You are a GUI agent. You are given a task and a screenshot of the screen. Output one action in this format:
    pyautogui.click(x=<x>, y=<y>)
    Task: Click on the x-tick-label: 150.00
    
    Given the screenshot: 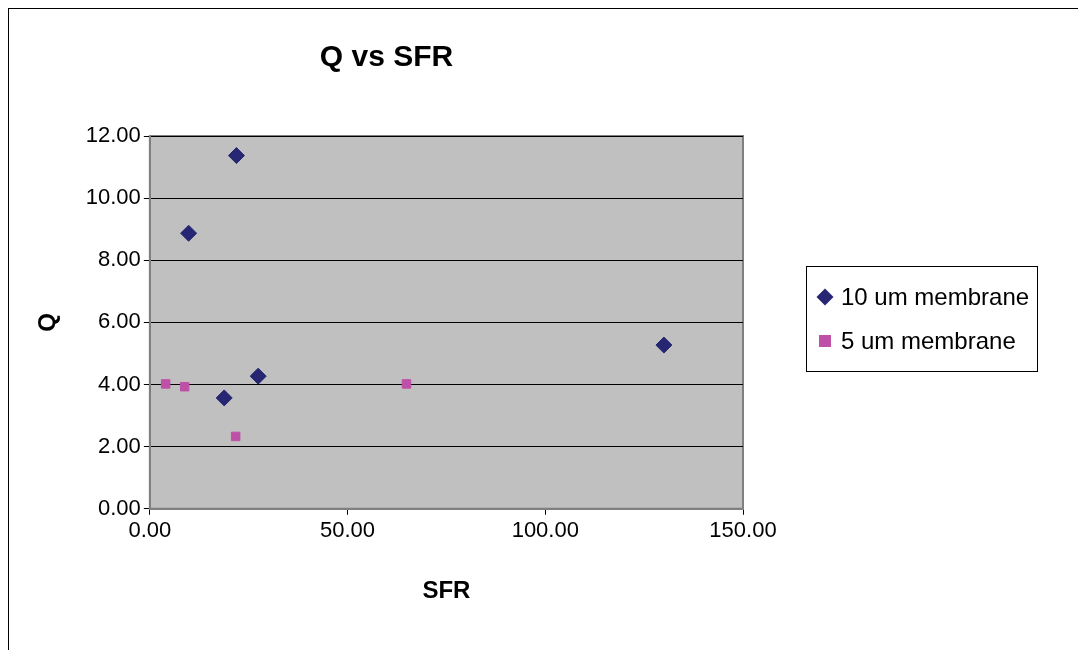 What is the action you would take?
    pyautogui.click(x=743, y=530)
    